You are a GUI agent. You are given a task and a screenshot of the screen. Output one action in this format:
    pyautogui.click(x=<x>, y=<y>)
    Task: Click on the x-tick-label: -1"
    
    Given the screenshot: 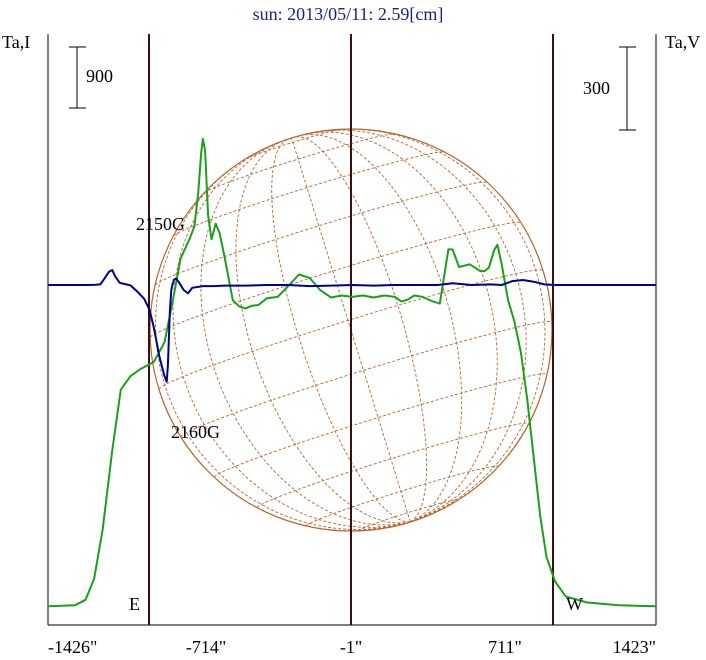 What is the action you would take?
    pyautogui.click(x=351, y=647)
    